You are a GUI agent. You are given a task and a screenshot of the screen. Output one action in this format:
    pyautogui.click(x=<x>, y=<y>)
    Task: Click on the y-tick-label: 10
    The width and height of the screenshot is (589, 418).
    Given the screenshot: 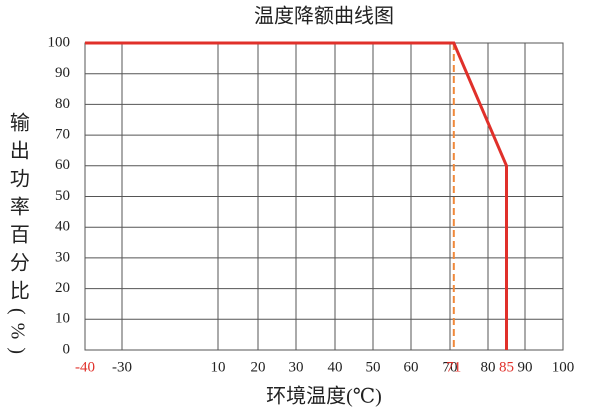 What is the action you would take?
    pyautogui.click(x=62, y=319)
    